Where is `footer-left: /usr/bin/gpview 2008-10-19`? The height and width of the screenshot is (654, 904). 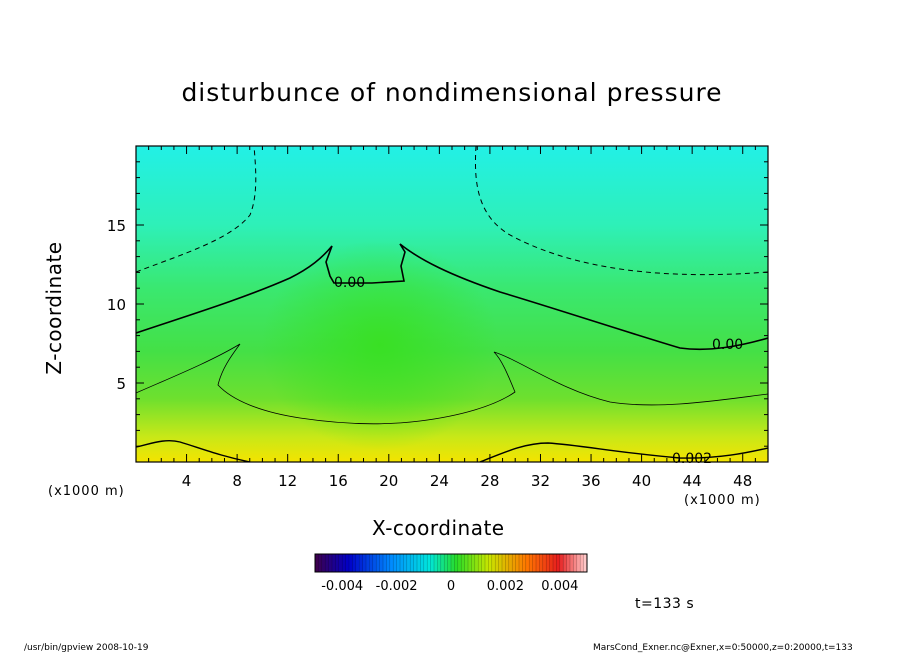
footer-left: /usr/bin/gpview 2008-10-19 is located at coordinates (86, 648).